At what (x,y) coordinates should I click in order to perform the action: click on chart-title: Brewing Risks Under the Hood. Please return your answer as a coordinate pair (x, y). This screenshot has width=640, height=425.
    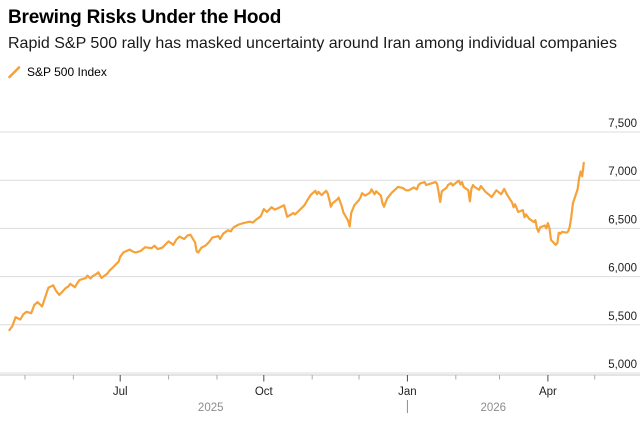
    Looking at the image, I should click on (145, 17).